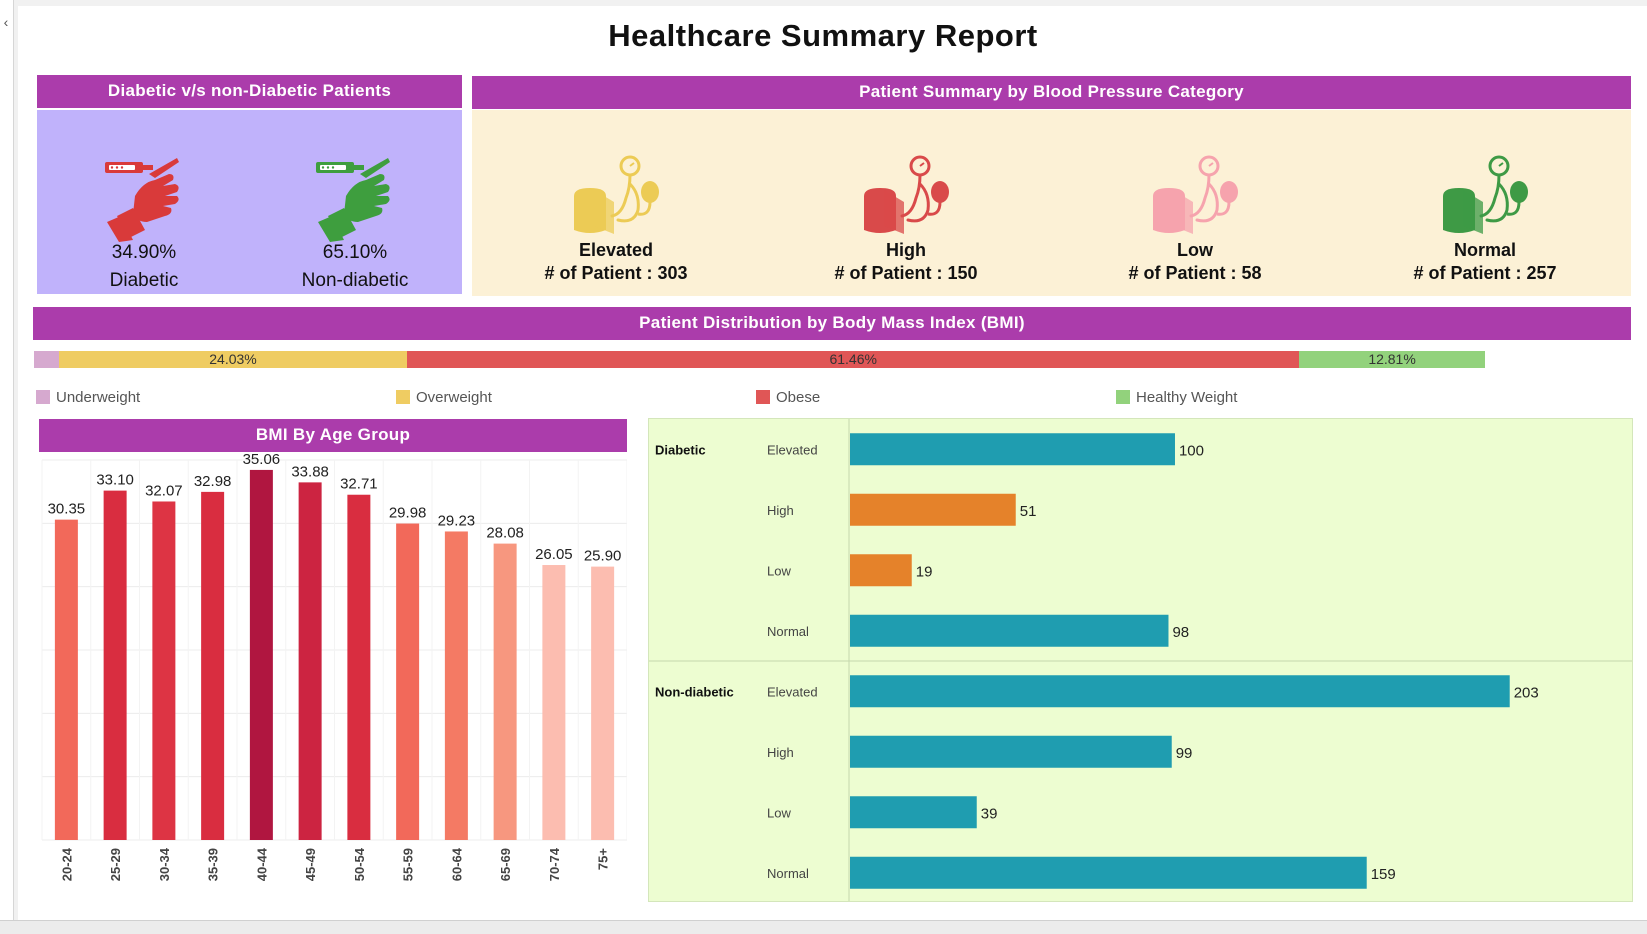 The image size is (1647, 934). Describe the element at coordinates (933, 509) in the screenshot. I see `bar-diabetic-high` at that location.